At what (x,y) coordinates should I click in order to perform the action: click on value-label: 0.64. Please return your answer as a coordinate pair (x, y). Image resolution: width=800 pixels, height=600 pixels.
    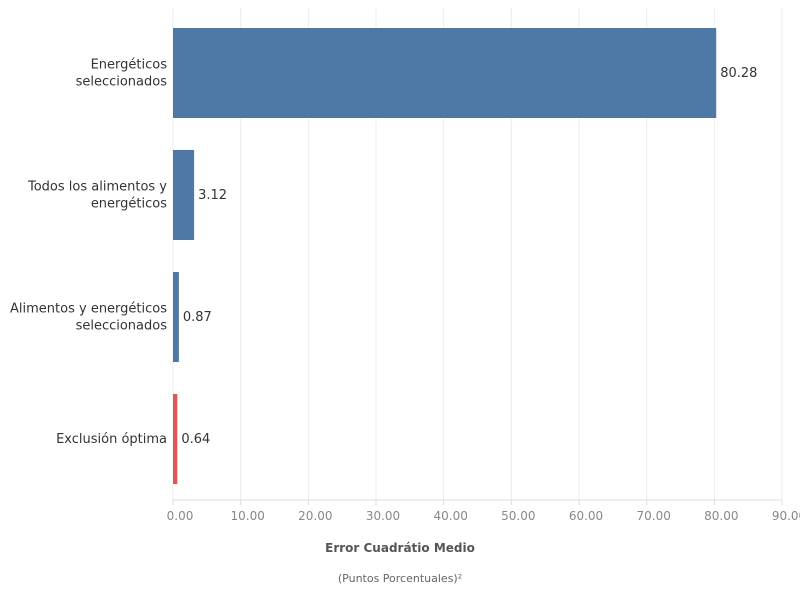
    Looking at the image, I should click on (195, 439).